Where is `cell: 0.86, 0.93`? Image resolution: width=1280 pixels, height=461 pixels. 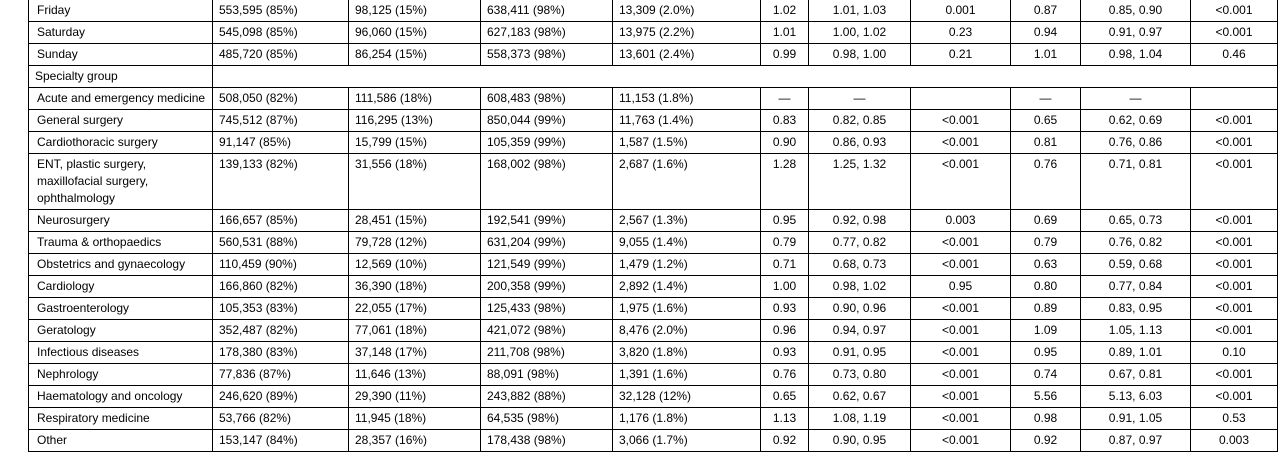
cell: 0.86, 0.93 is located at coordinates (859, 142).